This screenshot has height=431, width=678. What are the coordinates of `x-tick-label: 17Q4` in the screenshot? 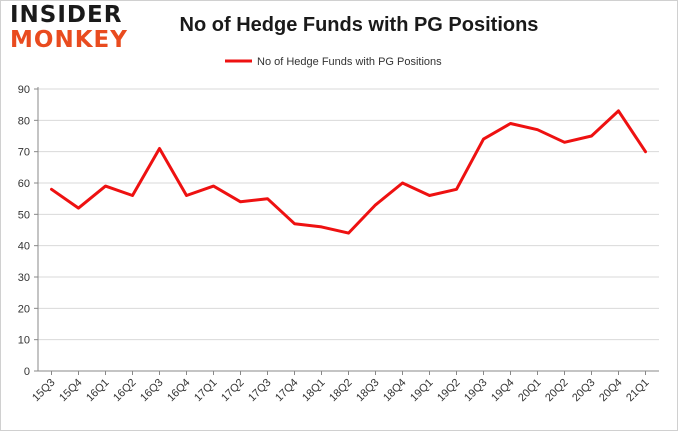 It's located at (287, 391).